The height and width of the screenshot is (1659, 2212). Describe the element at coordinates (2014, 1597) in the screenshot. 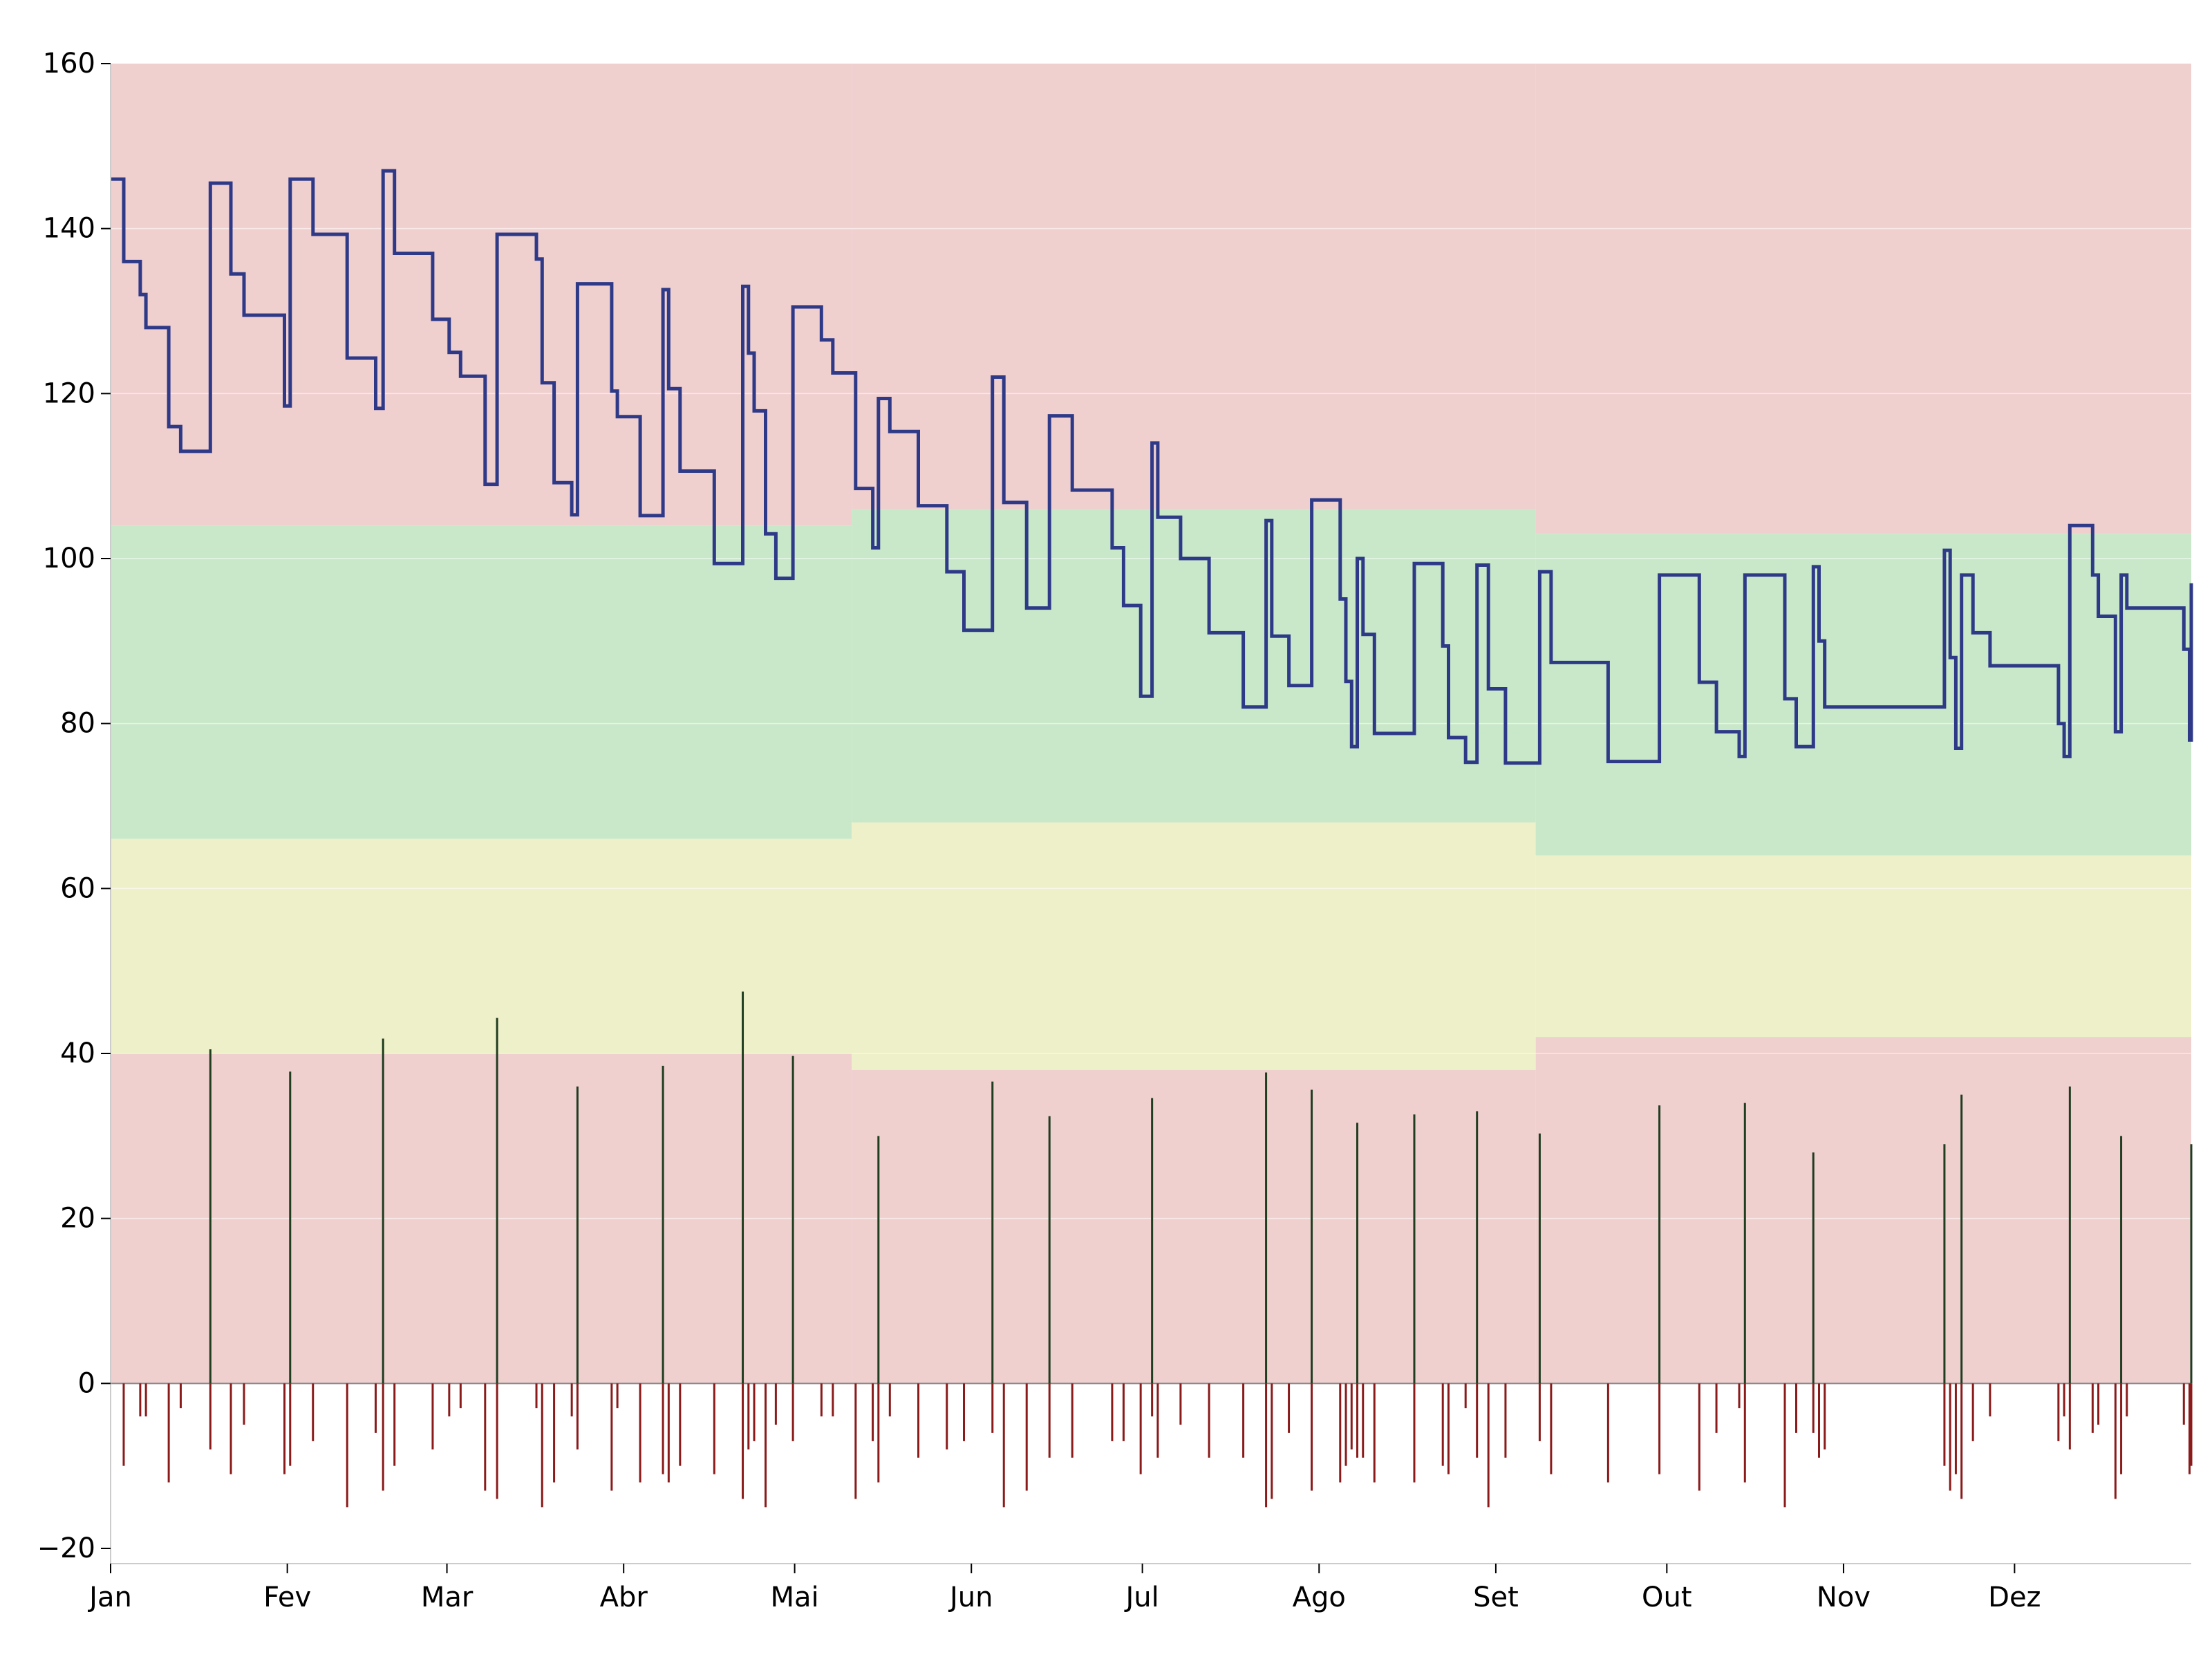

I see `x-tick-label-Dez: Dez` at that location.